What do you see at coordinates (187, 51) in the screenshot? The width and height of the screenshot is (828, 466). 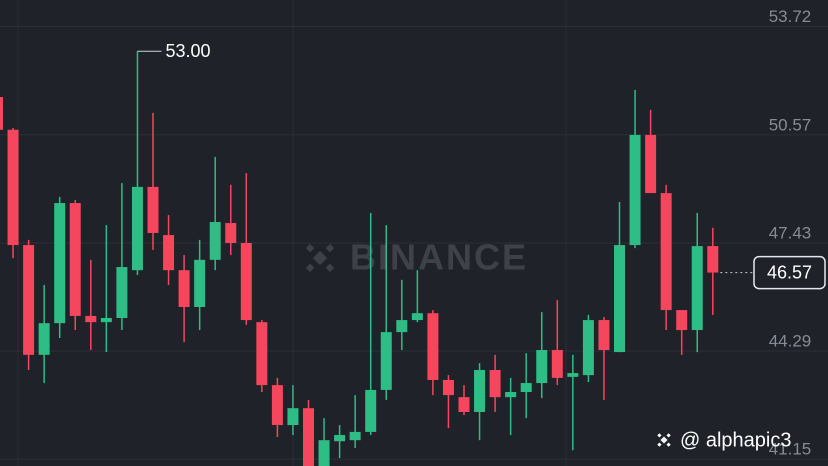 I see `annotation: 53.00` at bounding box center [187, 51].